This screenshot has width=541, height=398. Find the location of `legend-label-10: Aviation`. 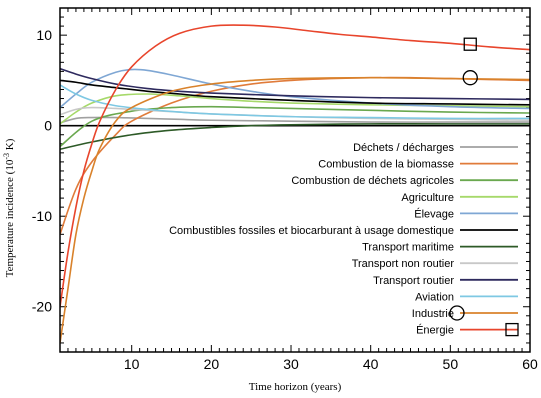

legend-label-10: Aviation is located at coordinates (434, 297).